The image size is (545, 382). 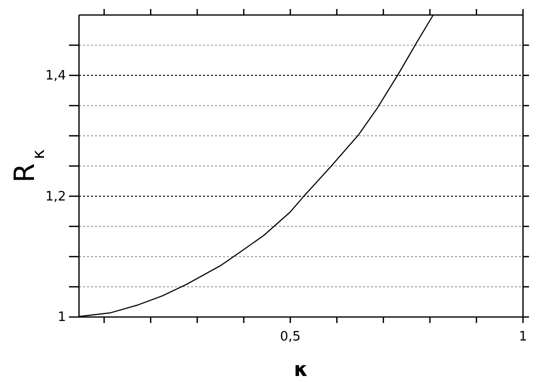 What do you see at coordinates (290, 336) in the screenshot?
I see `x-tick-label: 0,5` at bounding box center [290, 336].